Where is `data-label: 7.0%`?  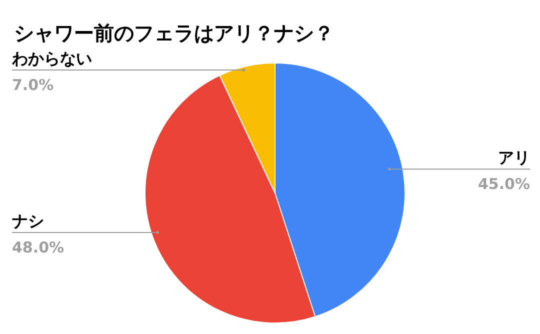 data-label: 7.0% is located at coordinates (33, 85).